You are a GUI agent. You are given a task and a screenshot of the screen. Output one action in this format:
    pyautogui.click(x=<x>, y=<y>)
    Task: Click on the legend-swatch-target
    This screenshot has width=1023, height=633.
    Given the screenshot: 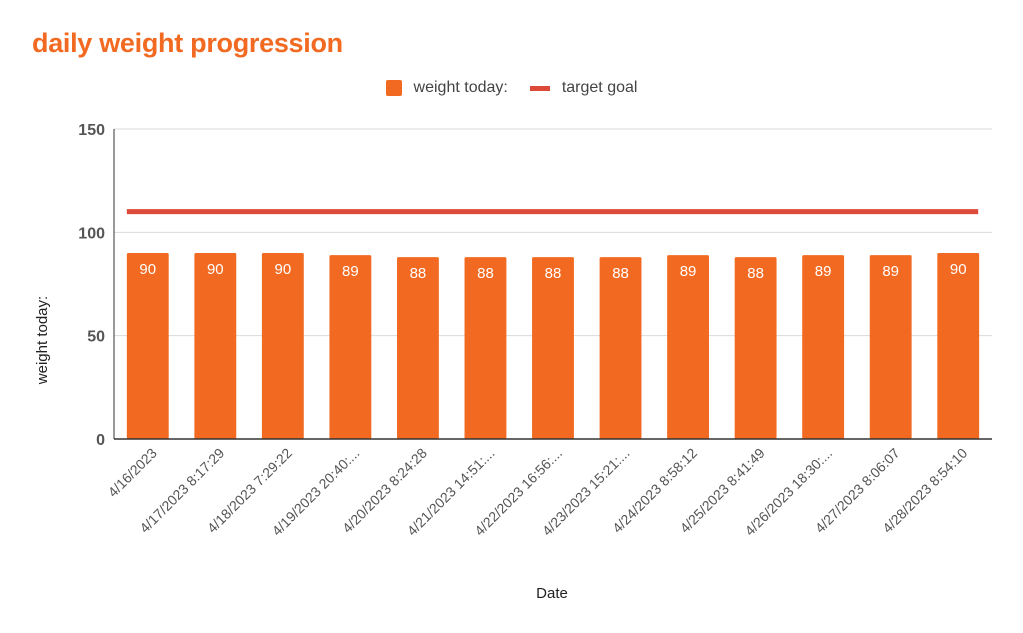 What is the action you would take?
    pyautogui.click(x=539, y=88)
    